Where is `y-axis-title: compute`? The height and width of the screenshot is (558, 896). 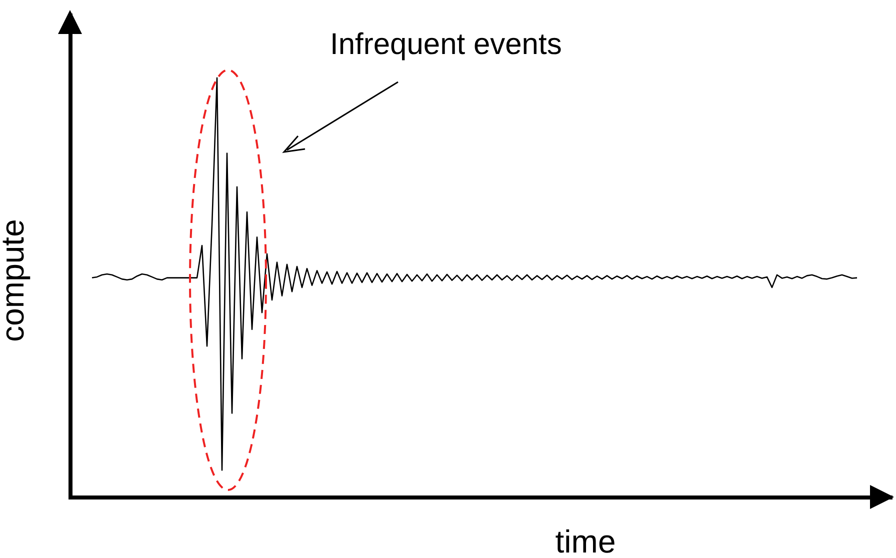 y-axis-title: compute is located at coordinates (15, 280).